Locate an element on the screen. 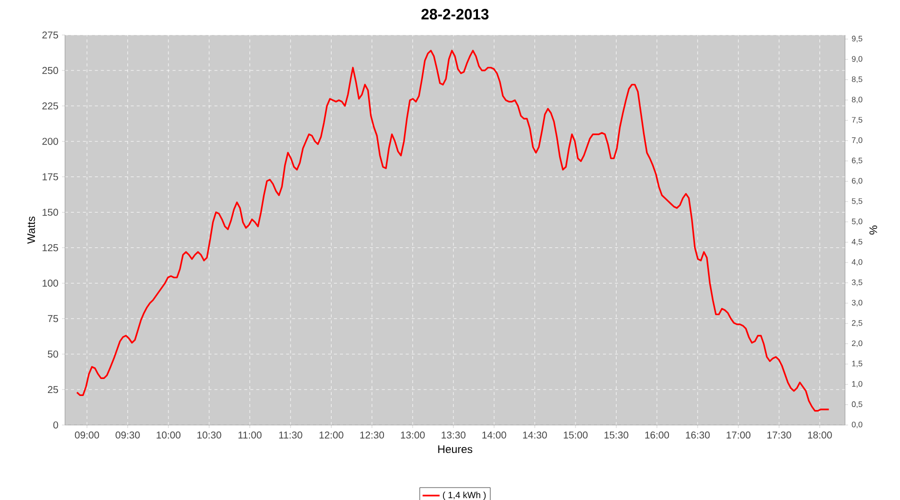 This screenshot has width=900, height=500. x-tick-label: 18:00 is located at coordinates (820, 435).